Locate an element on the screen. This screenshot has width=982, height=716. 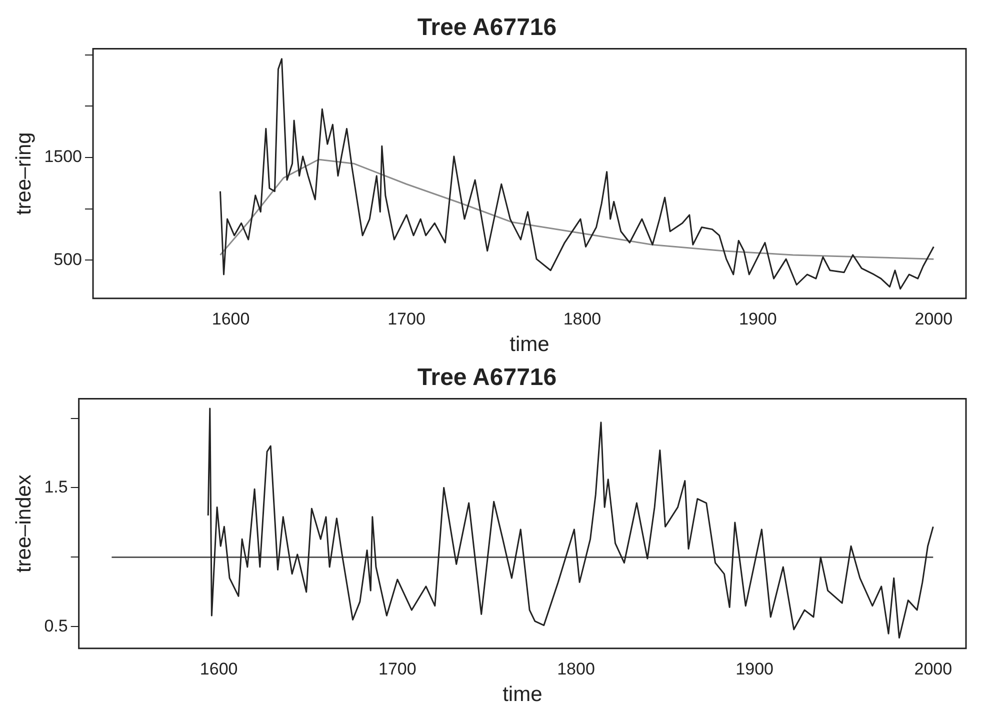
y-tick-label: 0.5 is located at coordinates (56, 626).